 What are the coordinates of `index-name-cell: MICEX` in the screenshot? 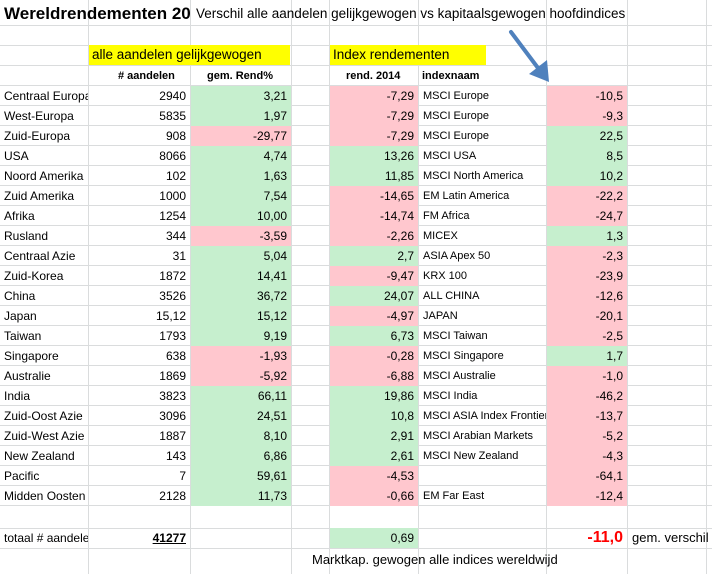 It's located at (440, 236).